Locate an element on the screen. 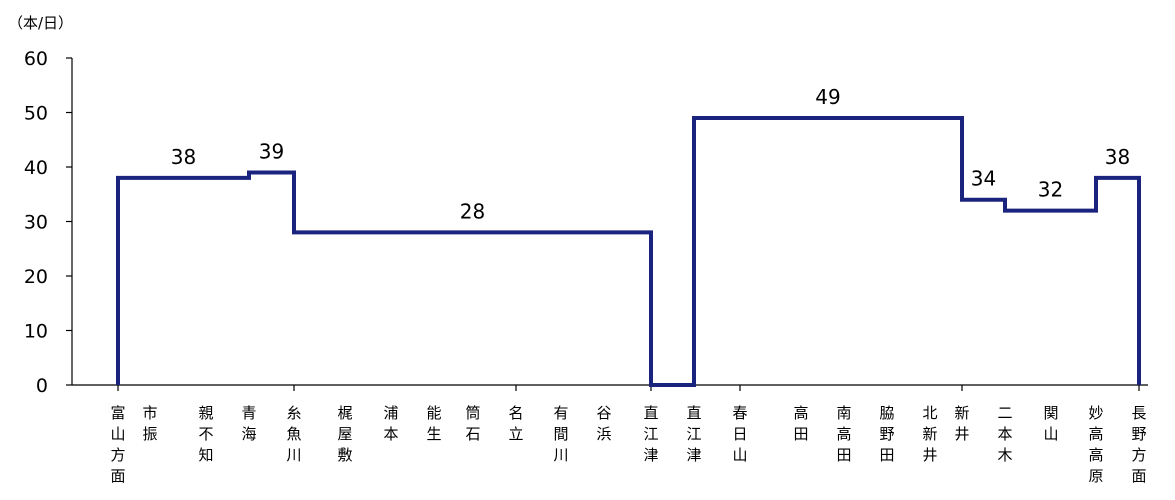  station-label-char: 間 is located at coordinates (560, 434).